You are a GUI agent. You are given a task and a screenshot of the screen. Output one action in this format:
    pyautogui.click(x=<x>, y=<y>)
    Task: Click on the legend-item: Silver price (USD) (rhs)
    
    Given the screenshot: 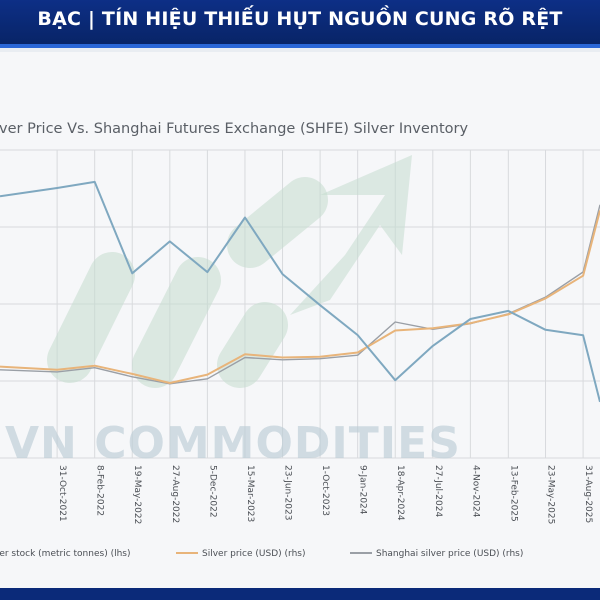 What is the action you would take?
    pyautogui.click(x=253, y=554)
    